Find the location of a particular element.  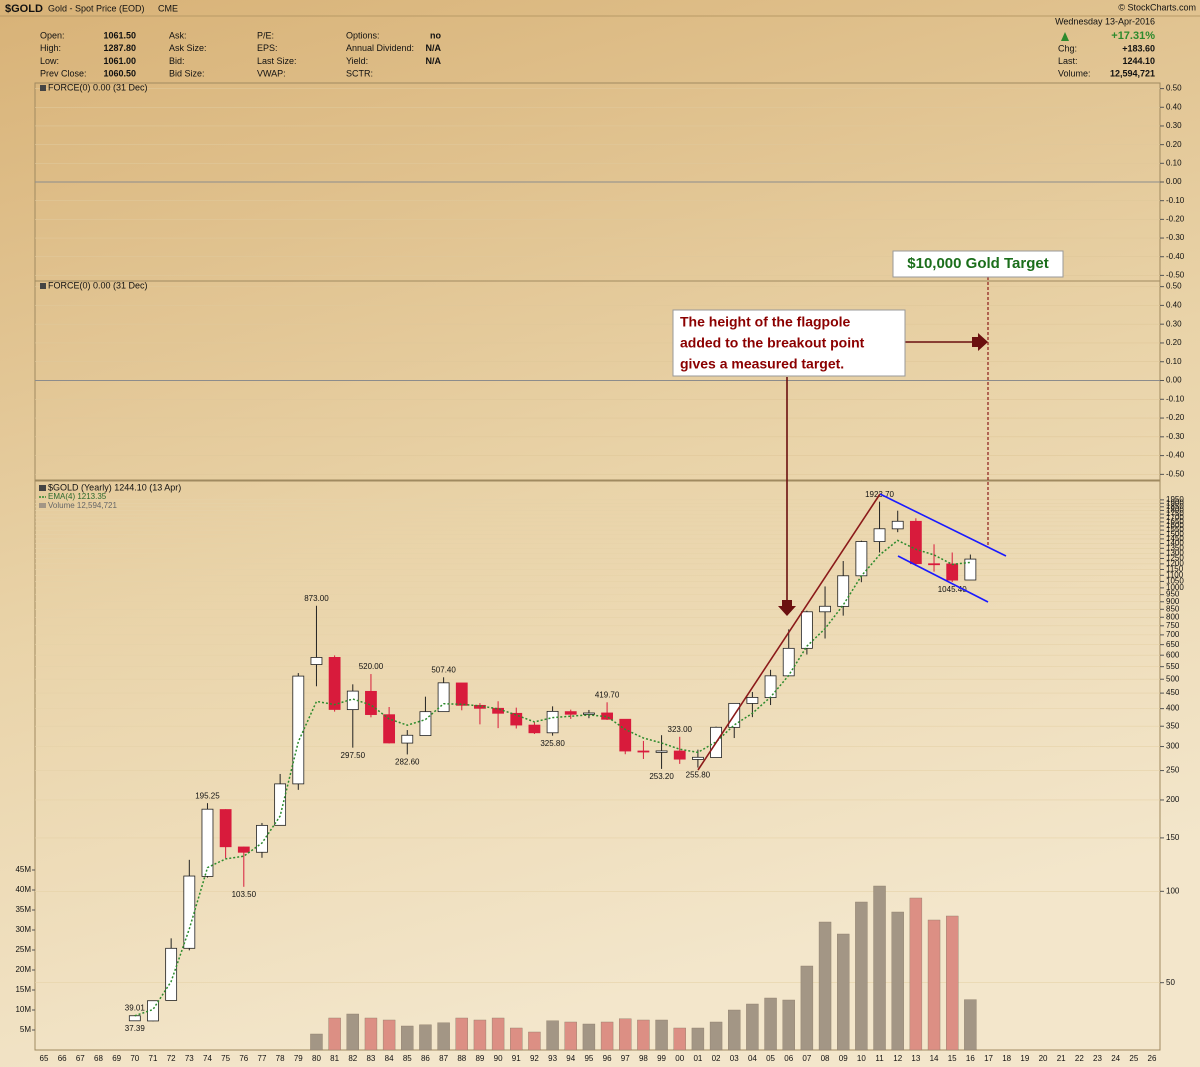

flagpole-text: gives a measured target. is located at coordinates (762, 364).